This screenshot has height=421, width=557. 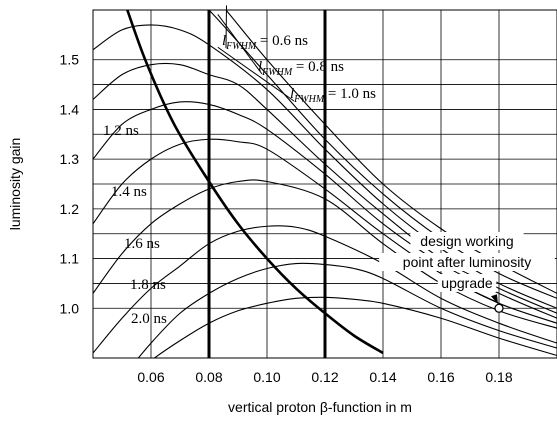 What do you see at coordinates (70, 308) in the screenshot?
I see `y-tick-label: 1.0` at bounding box center [70, 308].